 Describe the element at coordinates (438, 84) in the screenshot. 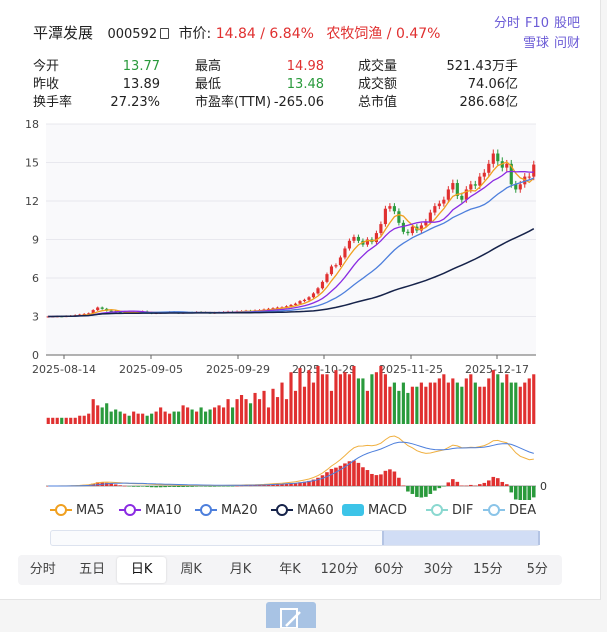

I see `stat-amount: 成交额 74.06亿` at that location.